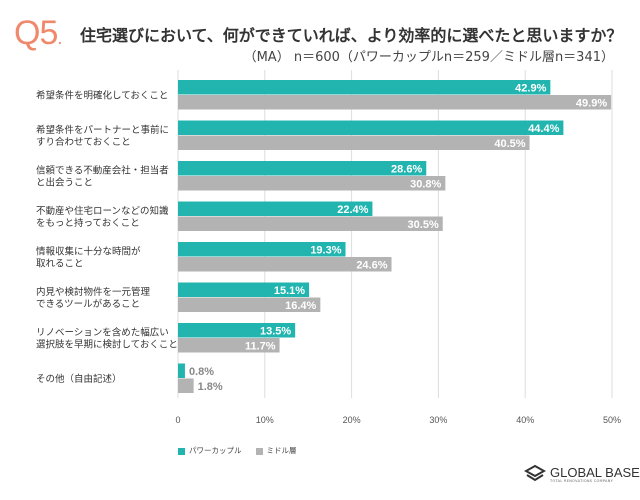 Image resolution: width=640 pixels, height=500 pixels. What do you see at coordinates (428, 57) in the screenshot?
I see `chart-subtitle: （MA） n＝600（パワーカップルn＝259／ミドル層n＝341）` at bounding box center [428, 57].